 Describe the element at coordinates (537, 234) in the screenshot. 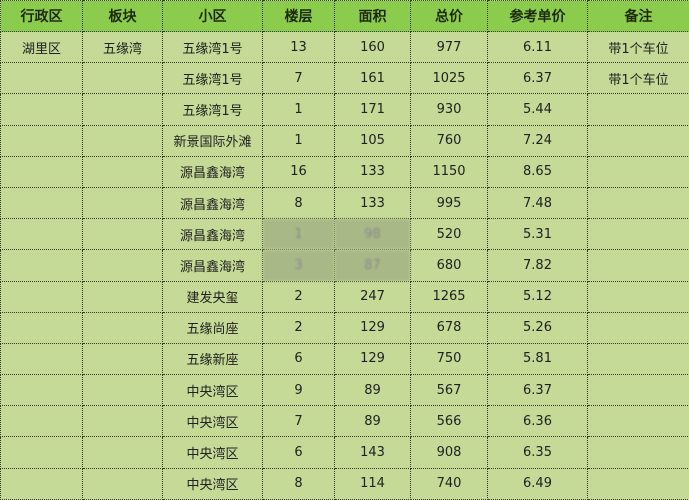

I see `cell-unit-price: 5.31` at that location.